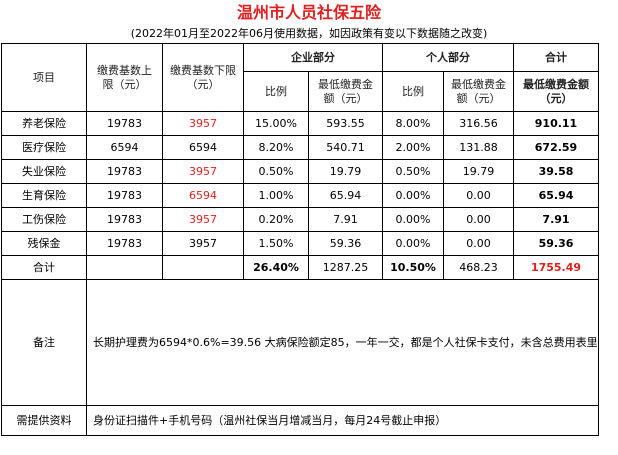 Image resolution: width=618 pixels, height=455 pixels. Describe the element at coordinates (556, 147) in the screenshot. I see `row-total-amount: 672.59` at that location.